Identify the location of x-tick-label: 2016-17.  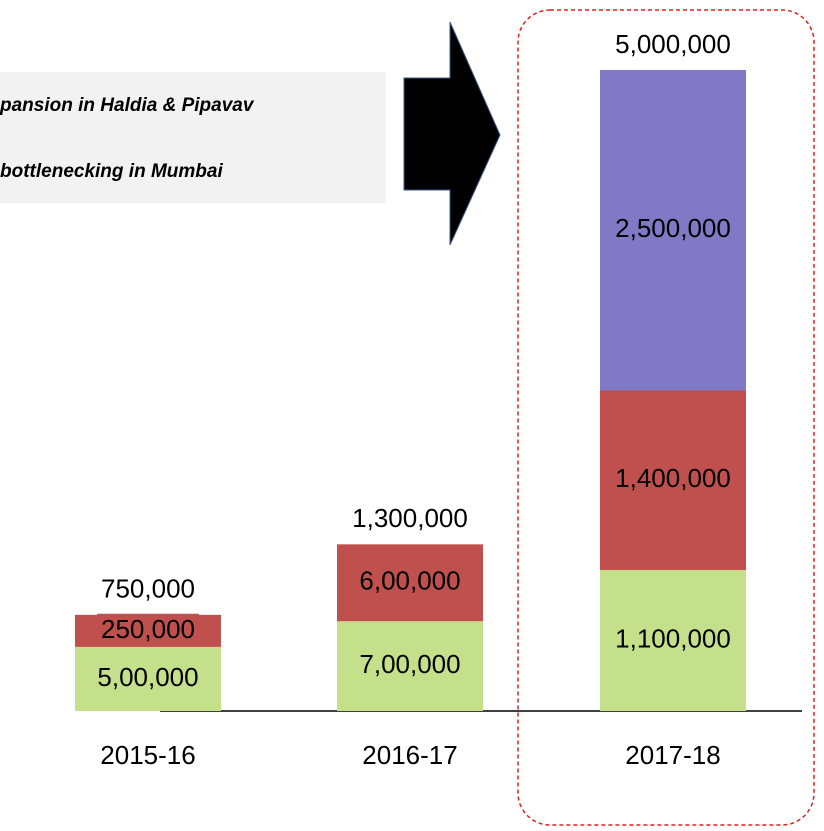
(409, 755).